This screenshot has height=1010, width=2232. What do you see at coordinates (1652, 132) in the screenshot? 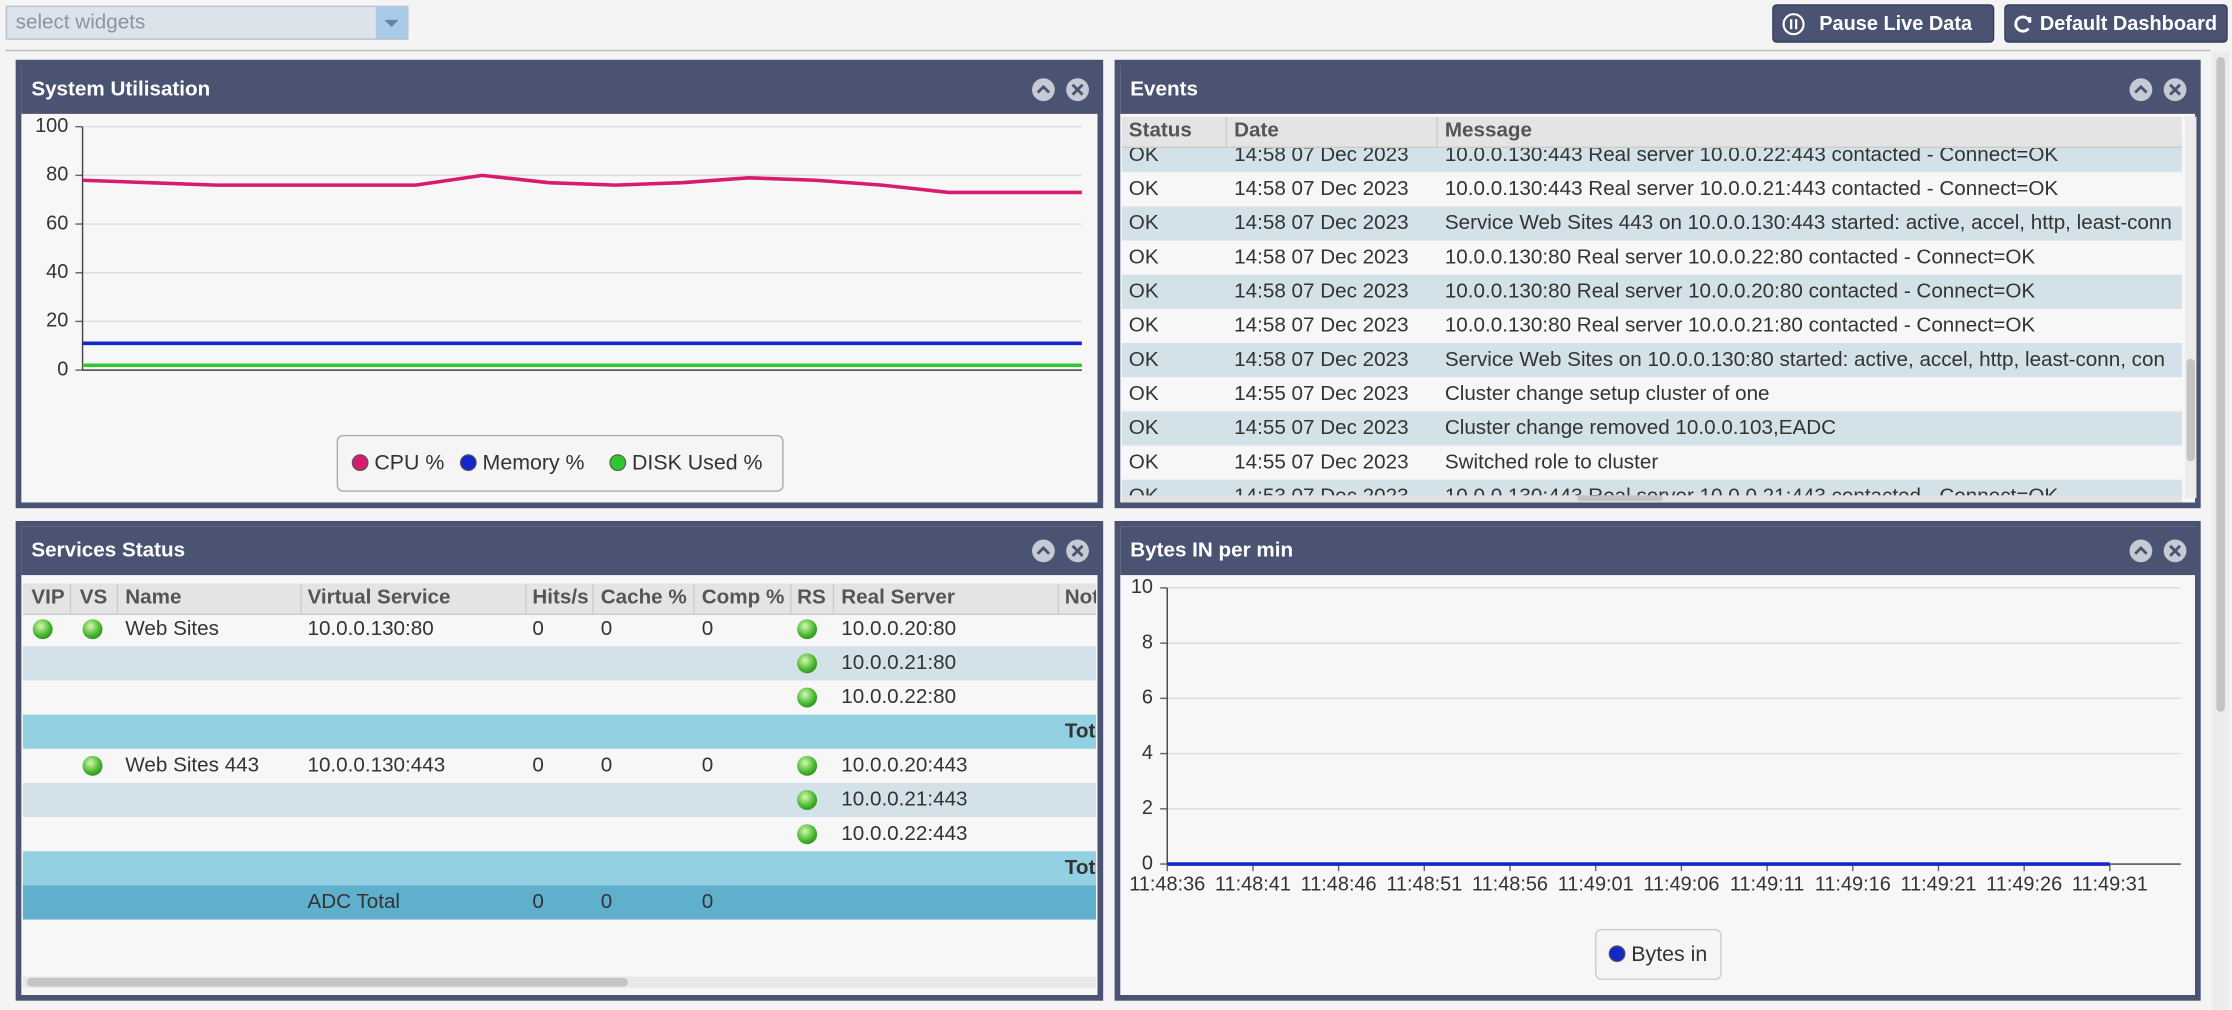
I see `table-header: Status Date Message` at bounding box center [1652, 132].